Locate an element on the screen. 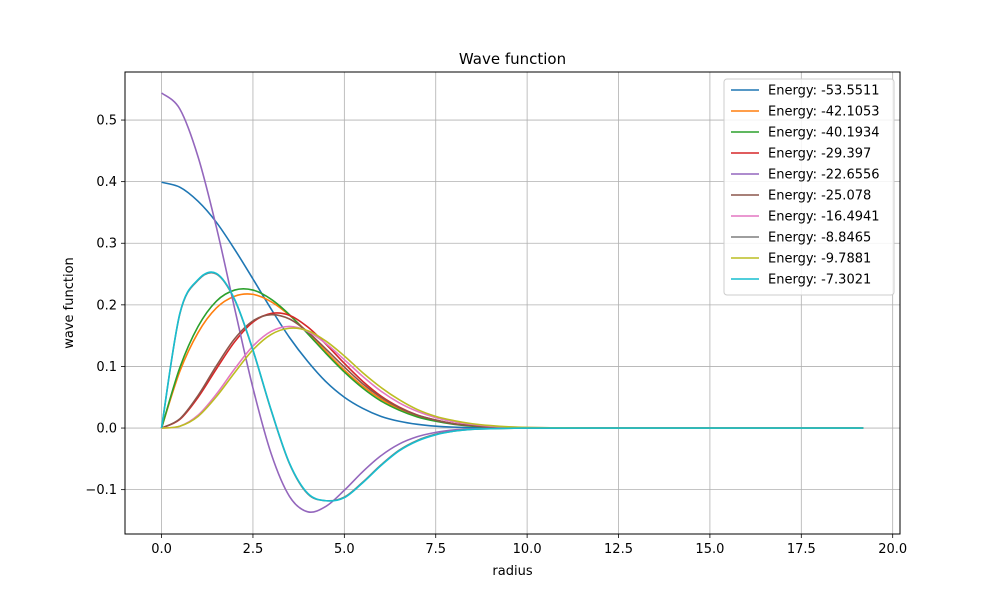 The image size is (1000, 600). x-tick-label: 7.5 is located at coordinates (435, 549).